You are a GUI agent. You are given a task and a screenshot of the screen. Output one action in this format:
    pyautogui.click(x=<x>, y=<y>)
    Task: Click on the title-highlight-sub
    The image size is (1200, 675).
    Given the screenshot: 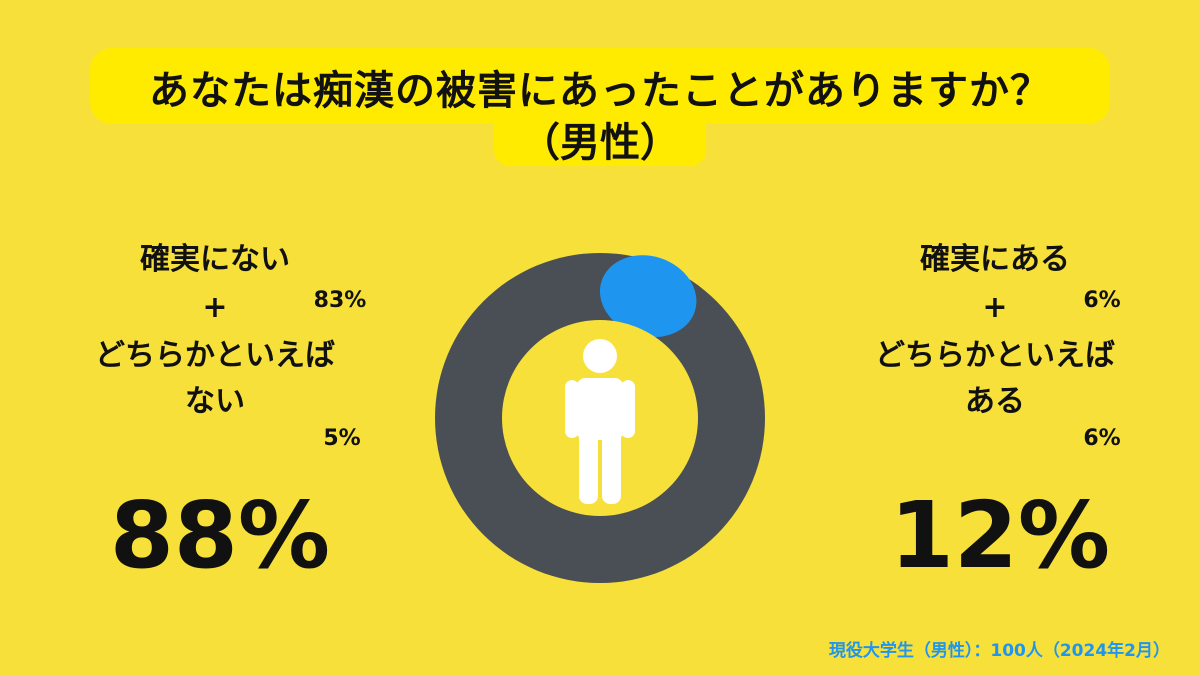 What is the action you would take?
    pyautogui.click(x=600, y=138)
    